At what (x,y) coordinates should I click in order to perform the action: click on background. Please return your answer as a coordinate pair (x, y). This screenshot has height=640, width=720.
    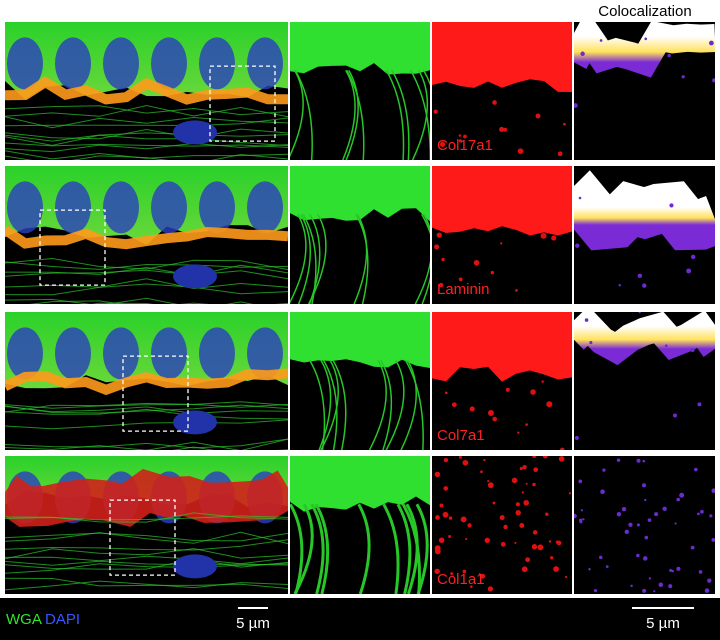
    Looking at the image, I should click on (502, 525).